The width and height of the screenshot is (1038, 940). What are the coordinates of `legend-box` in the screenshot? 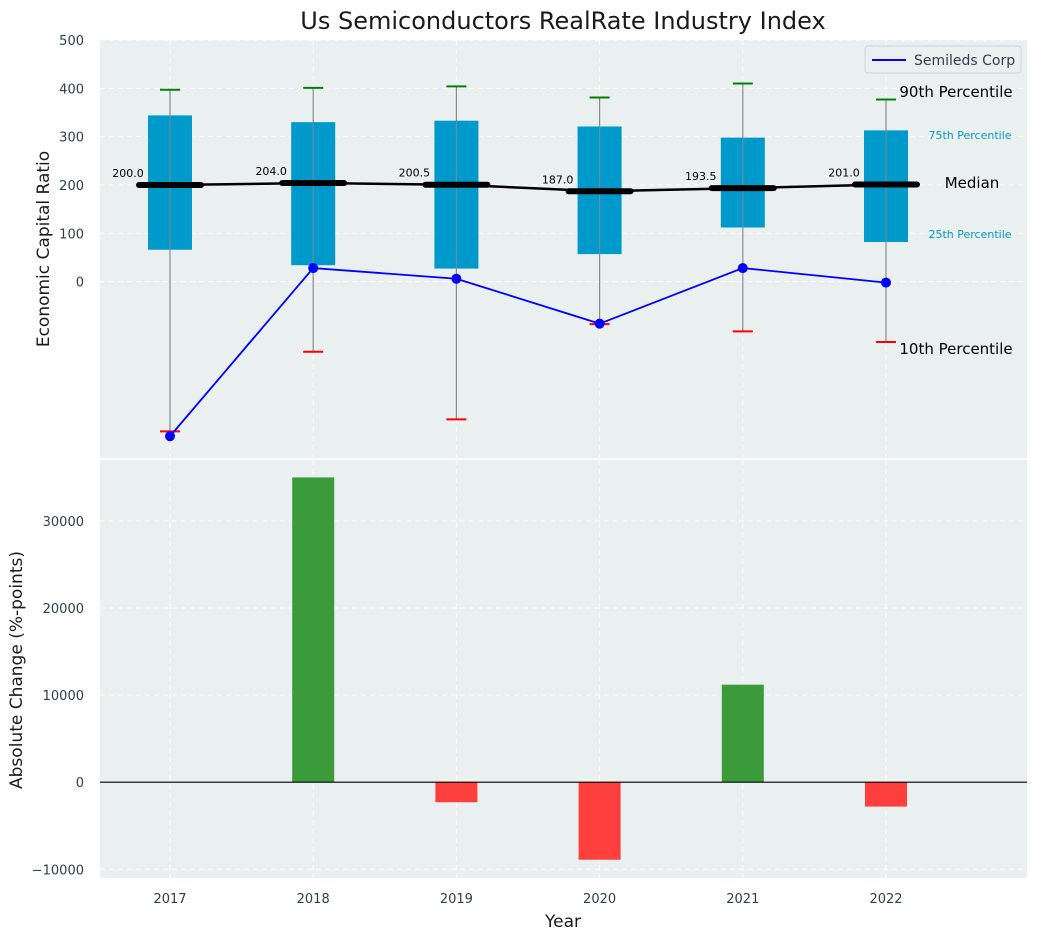 It's located at (943, 59).